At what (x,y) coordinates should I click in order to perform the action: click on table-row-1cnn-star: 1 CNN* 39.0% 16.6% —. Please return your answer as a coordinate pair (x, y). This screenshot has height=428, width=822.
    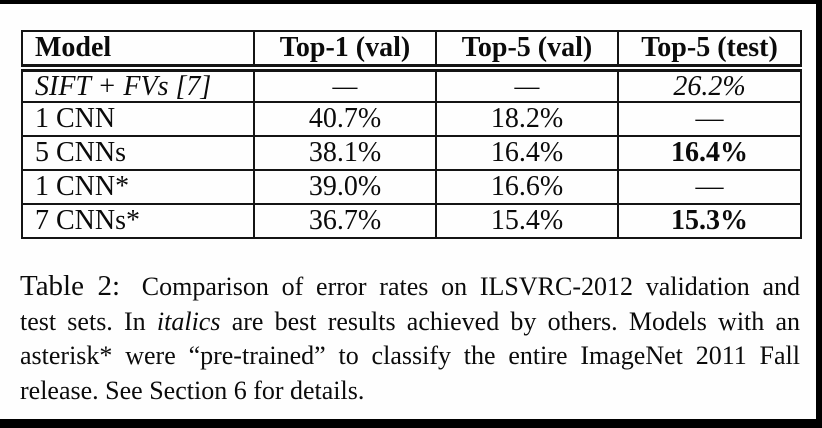
    Looking at the image, I should click on (411, 187).